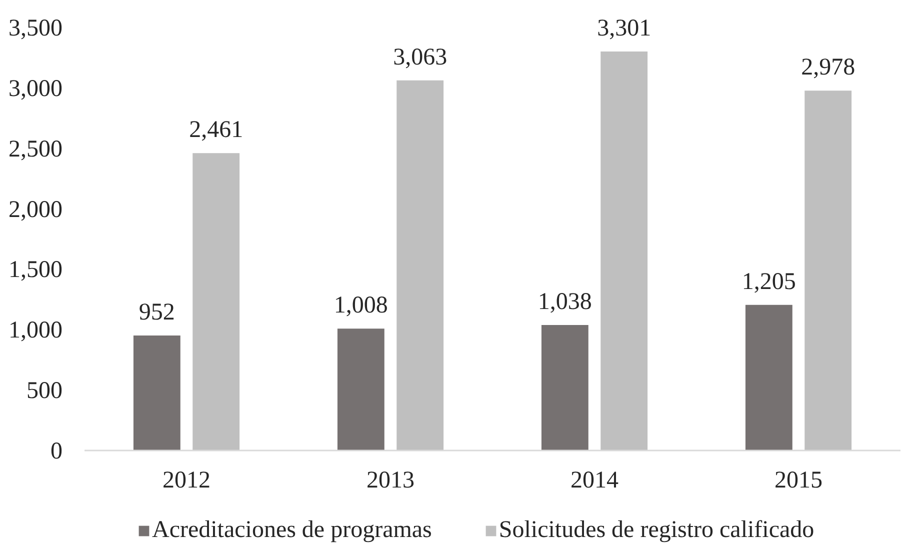  Describe the element at coordinates (656, 530) in the screenshot. I see `legend-label: Solicitudes de registro calificado` at that location.